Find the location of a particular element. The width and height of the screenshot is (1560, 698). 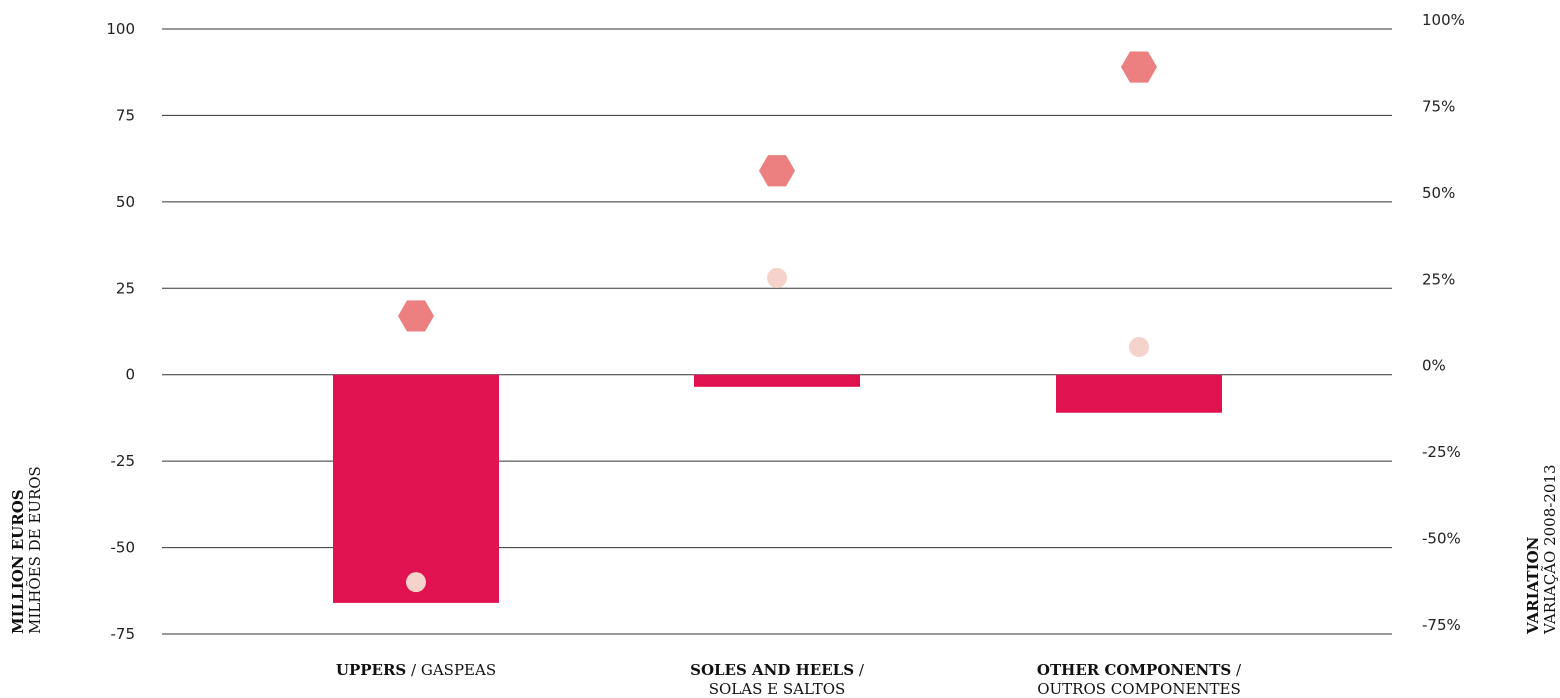

left-tick-label: 25 is located at coordinates (125, 288).